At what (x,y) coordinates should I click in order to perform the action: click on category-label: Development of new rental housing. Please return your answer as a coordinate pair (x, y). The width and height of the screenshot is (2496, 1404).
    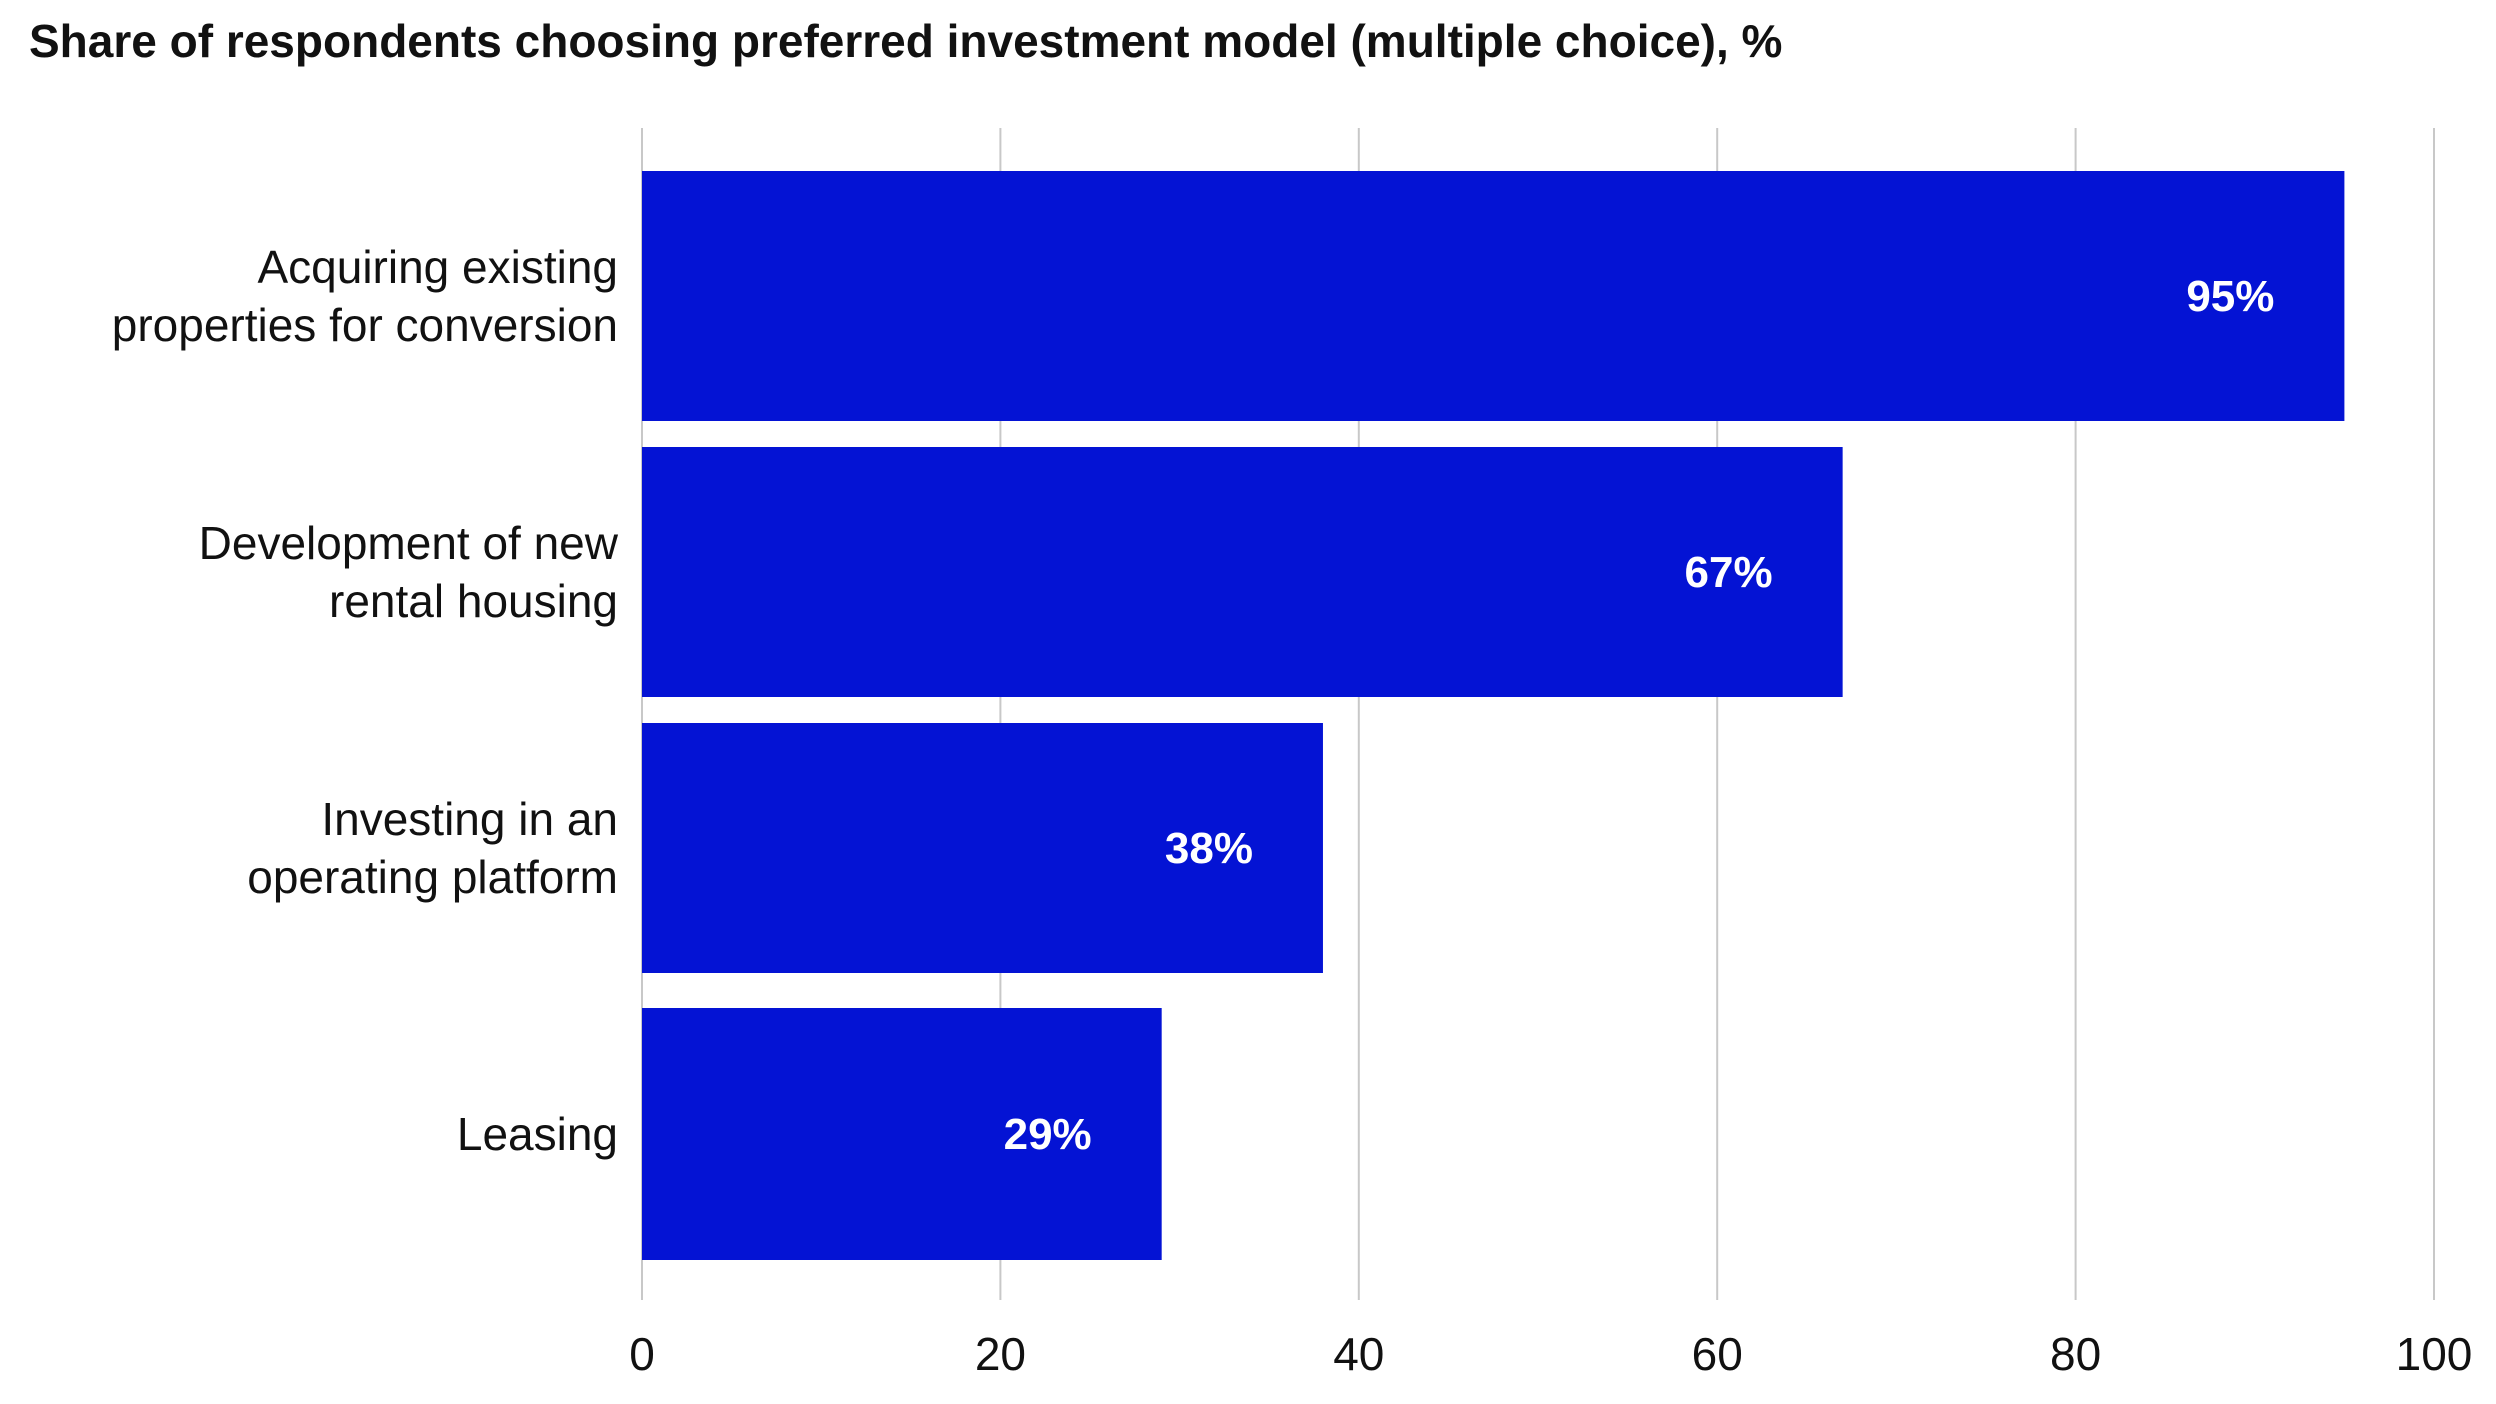
    Looking at the image, I should click on (409, 572).